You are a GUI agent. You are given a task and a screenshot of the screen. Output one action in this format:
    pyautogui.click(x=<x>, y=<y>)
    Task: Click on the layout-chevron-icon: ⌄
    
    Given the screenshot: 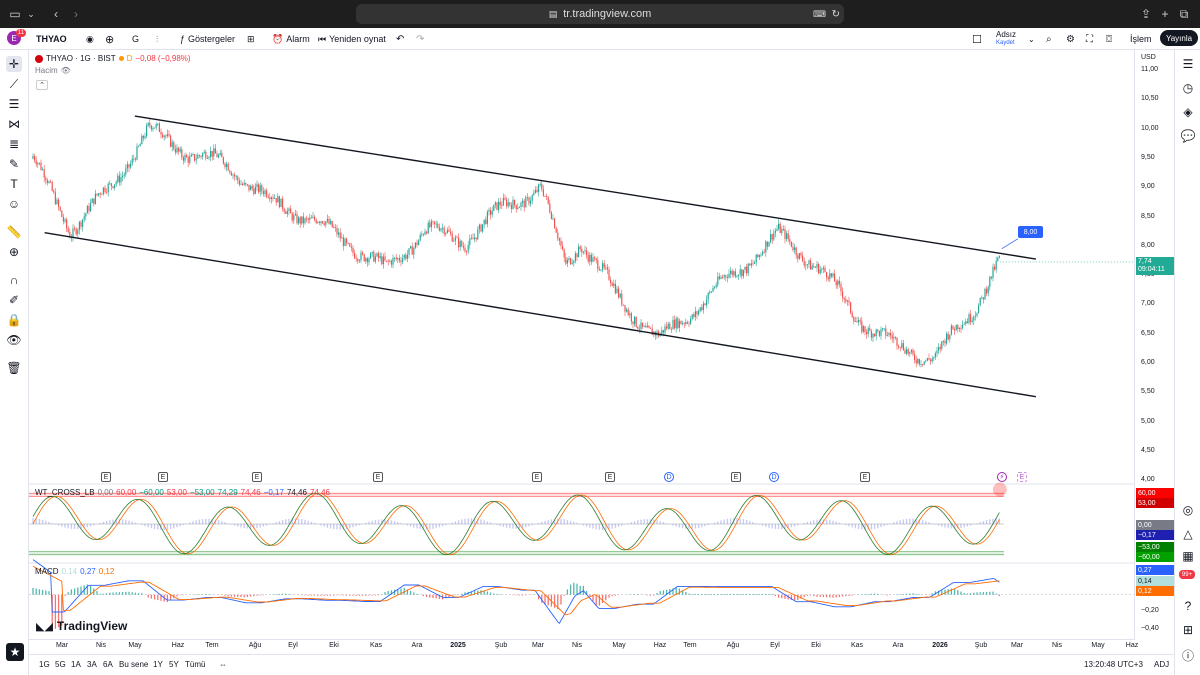 What is the action you would take?
    pyautogui.click(x=1031, y=39)
    